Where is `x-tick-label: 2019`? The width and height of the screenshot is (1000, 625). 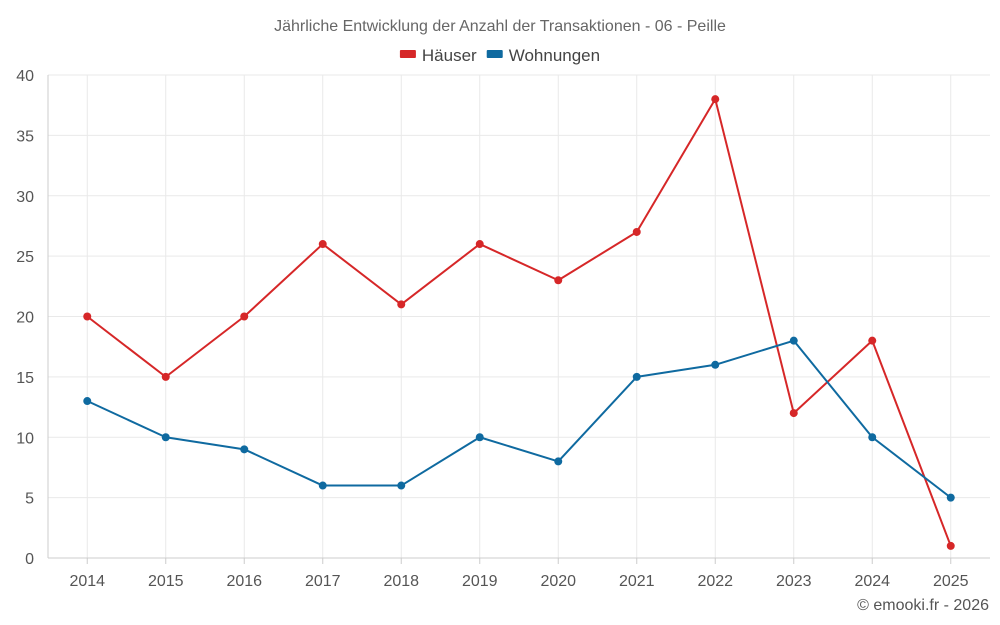
x-tick-label: 2019 is located at coordinates (480, 581).